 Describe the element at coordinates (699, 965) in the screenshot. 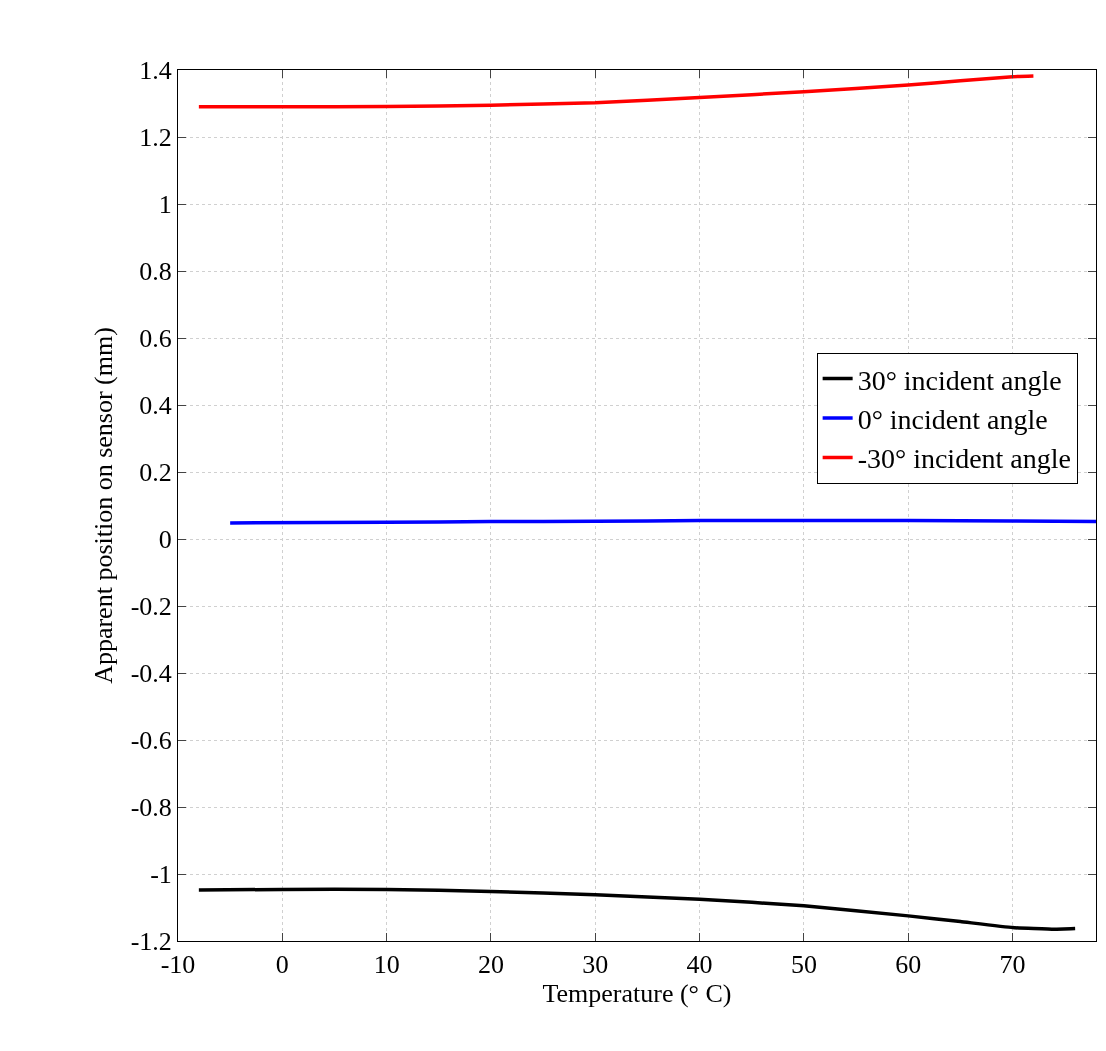

I see `x-tick-label: 40` at that location.